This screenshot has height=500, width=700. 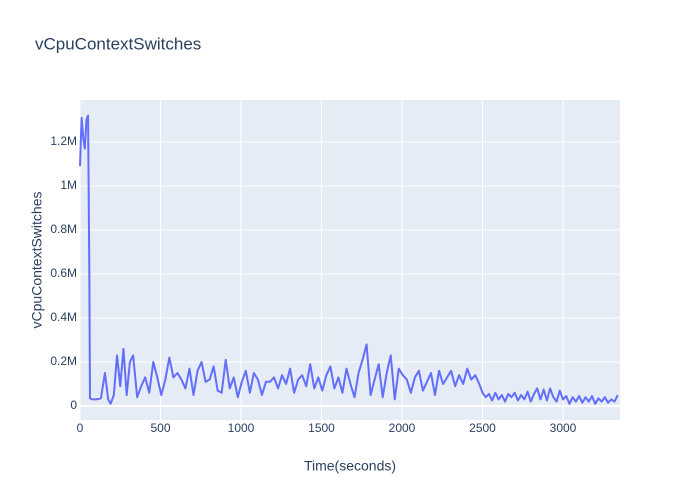 What do you see at coordinates (241, 428) in the screenshot?
I see `x-tick-label: 1000` at bounding box center [241, 428].